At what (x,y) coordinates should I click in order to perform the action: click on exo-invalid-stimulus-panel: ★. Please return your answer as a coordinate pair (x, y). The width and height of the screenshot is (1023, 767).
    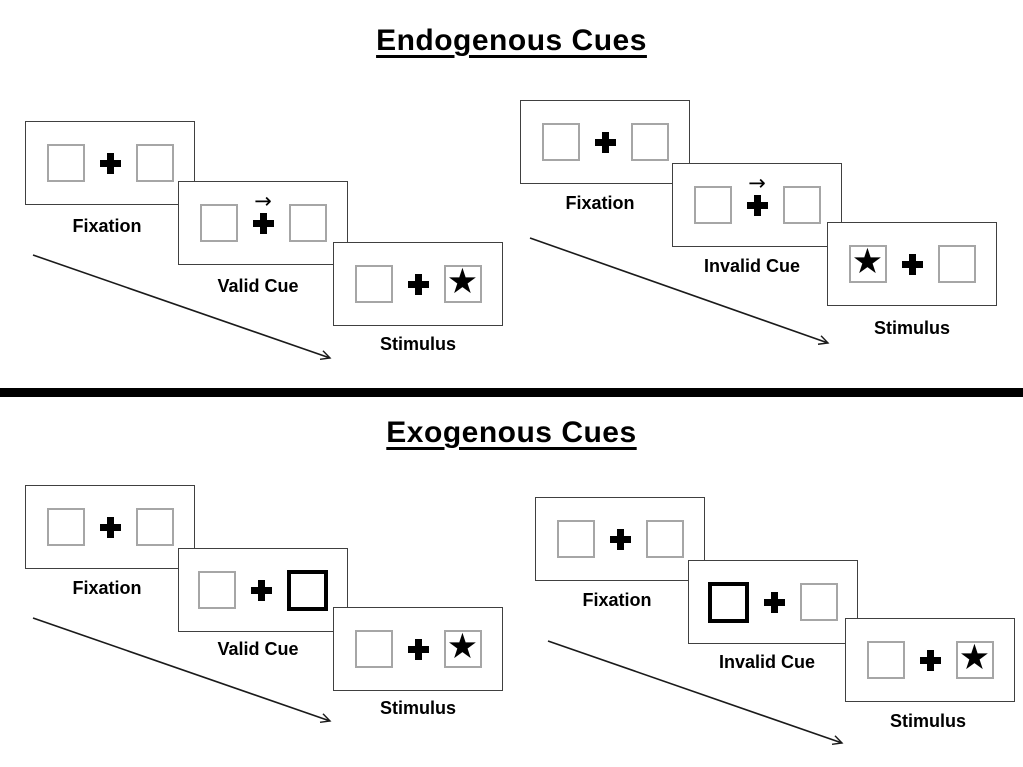
    Looking at the image, I should click on (930, 660).